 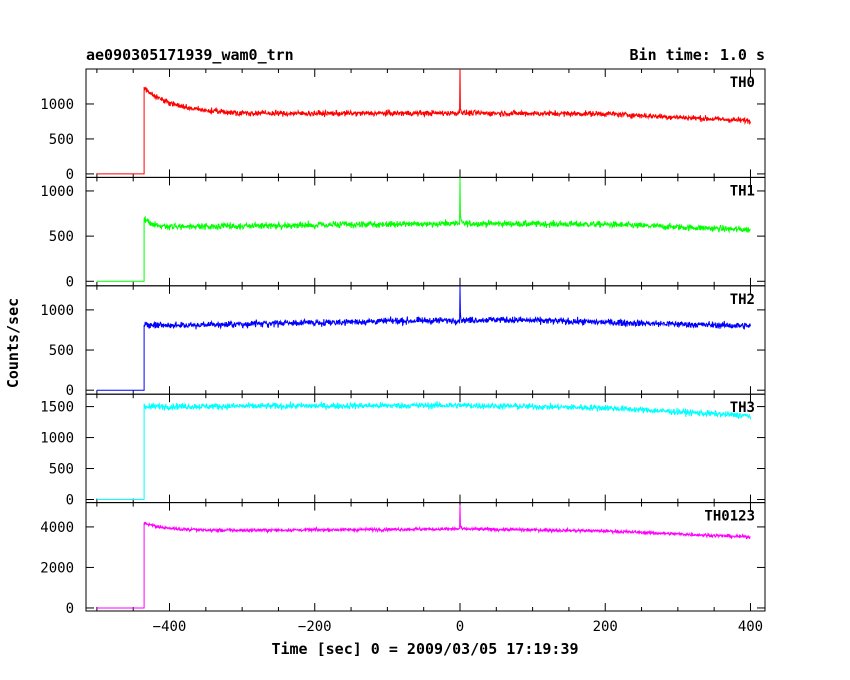 I want to click on y-tick-label: 1500, so click(x=57, y=408).